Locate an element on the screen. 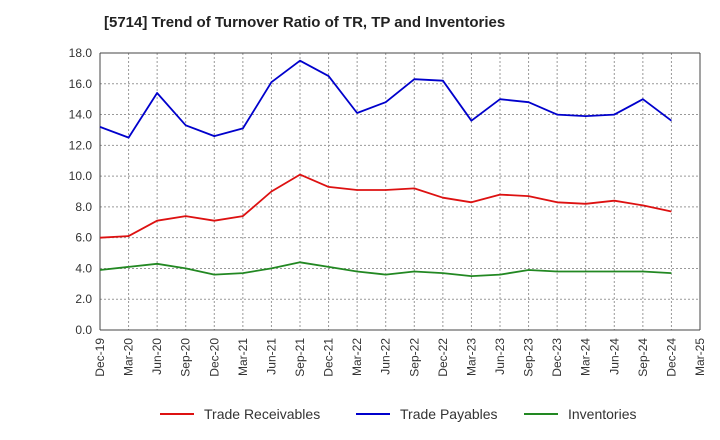  y-tick-label: 4.0 is located at coordinates (83, 268).